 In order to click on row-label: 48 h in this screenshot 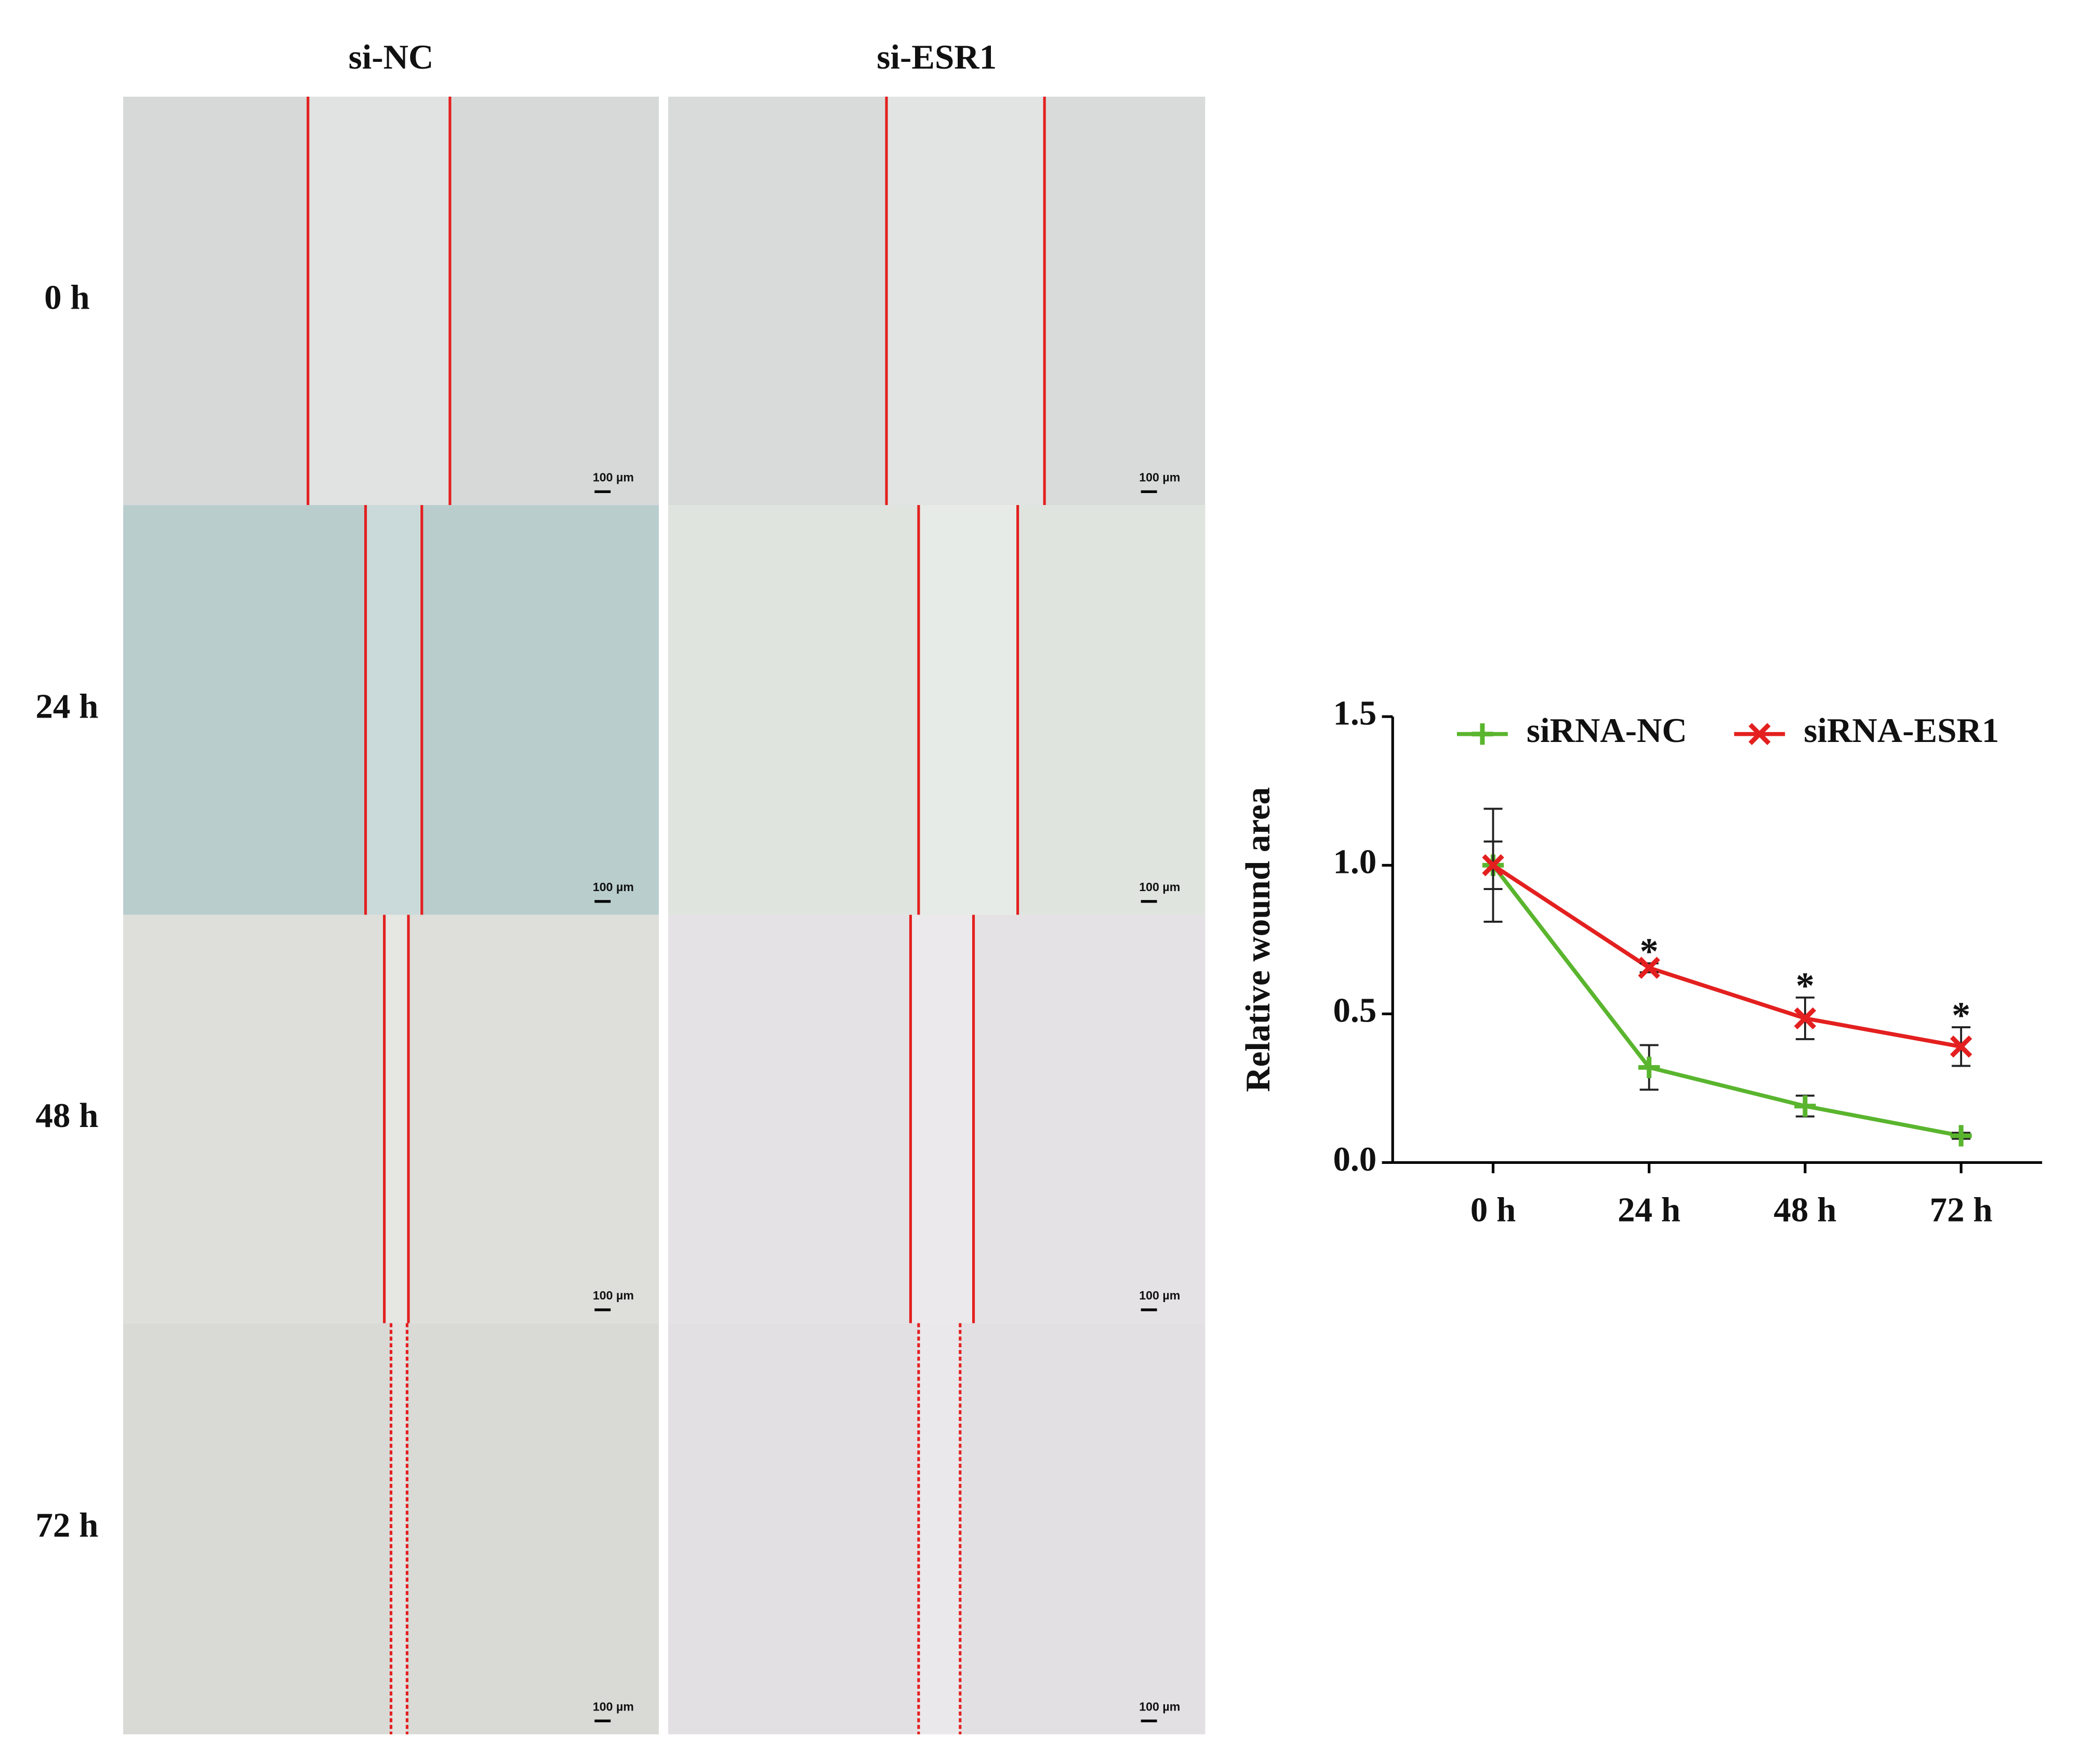, I will do `click(66, 1116)`.